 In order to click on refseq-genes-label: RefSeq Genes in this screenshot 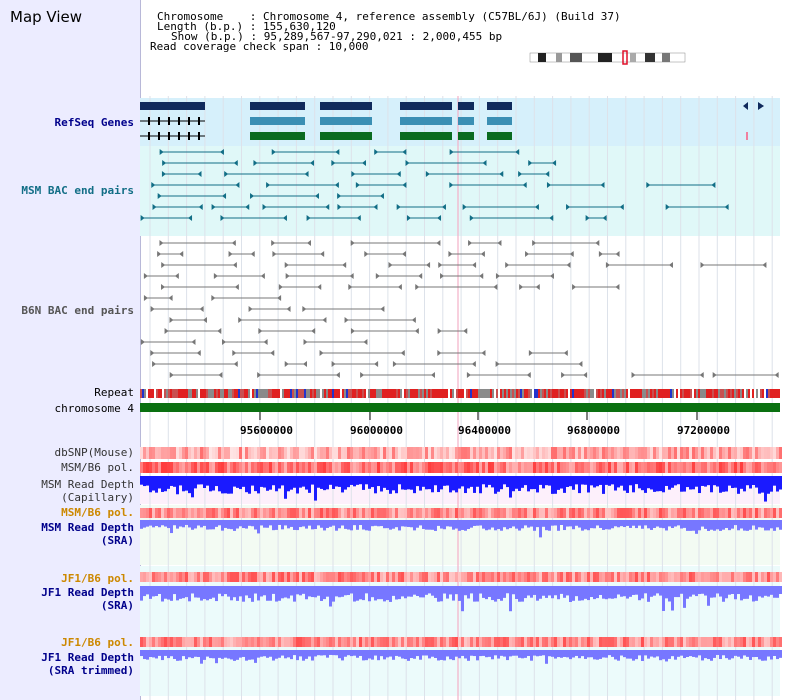, I will do `click(94, 122)`.